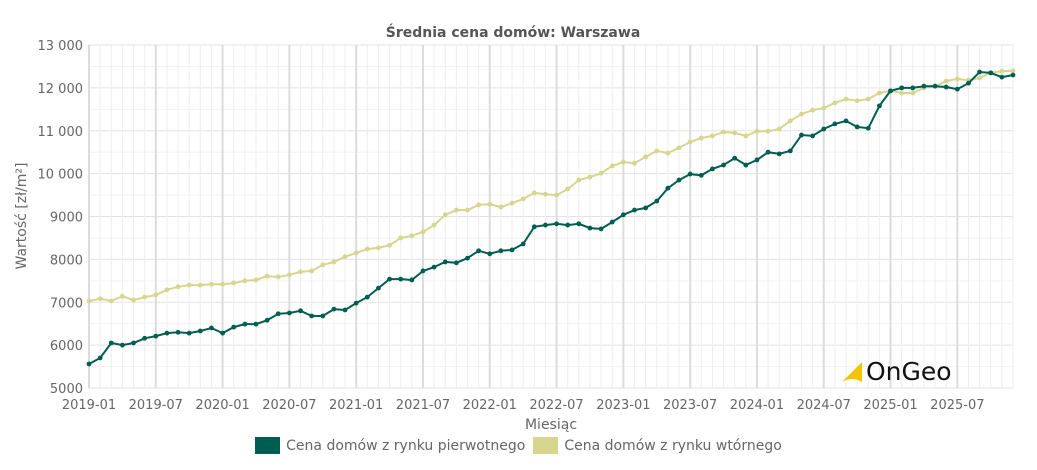 The image size is (1037, 470). What do you see at coordinates (657, 445) in the screenshot?
I see `legend-item-secondary: Cena domów z rynku wtórnego` at bounding box center [657, 445].